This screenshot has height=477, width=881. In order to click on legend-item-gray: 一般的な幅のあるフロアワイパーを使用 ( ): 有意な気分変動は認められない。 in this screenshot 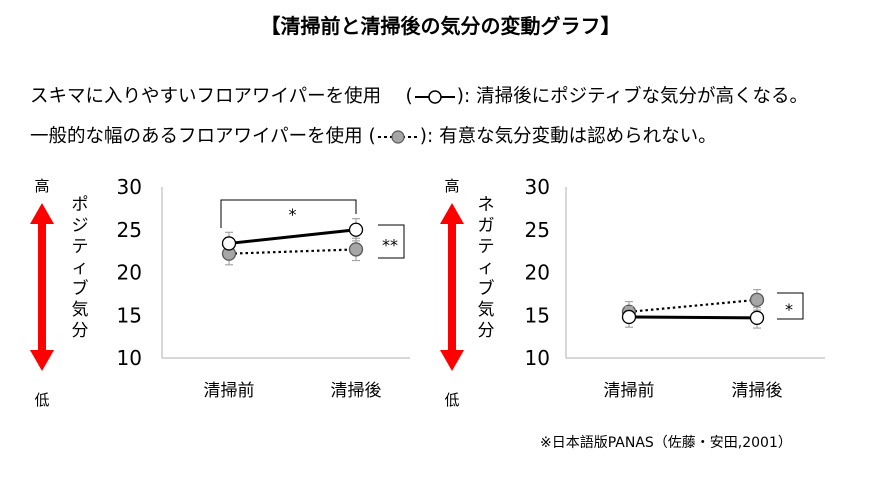, I will do `click(373, 135)`.